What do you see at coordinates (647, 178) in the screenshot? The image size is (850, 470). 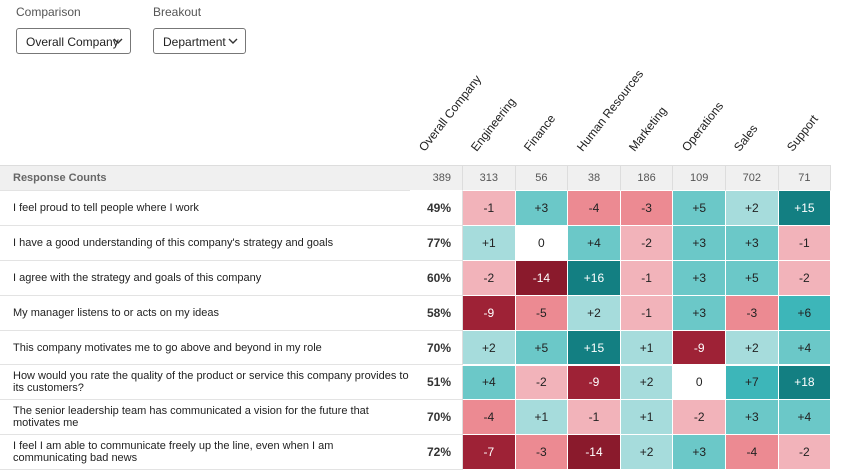 I see `response-count: 186` at bounding box center [647, 178].